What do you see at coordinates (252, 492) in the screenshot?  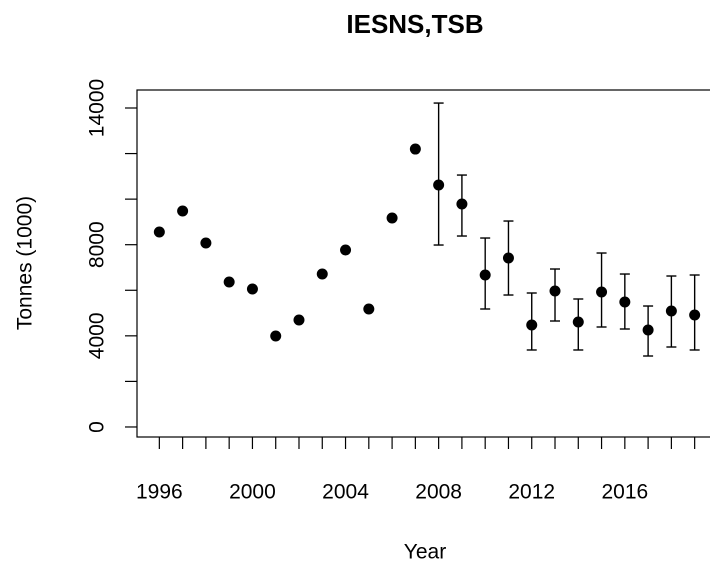 I see `x-tick-label: 2000` at bounding box center [252, 492].